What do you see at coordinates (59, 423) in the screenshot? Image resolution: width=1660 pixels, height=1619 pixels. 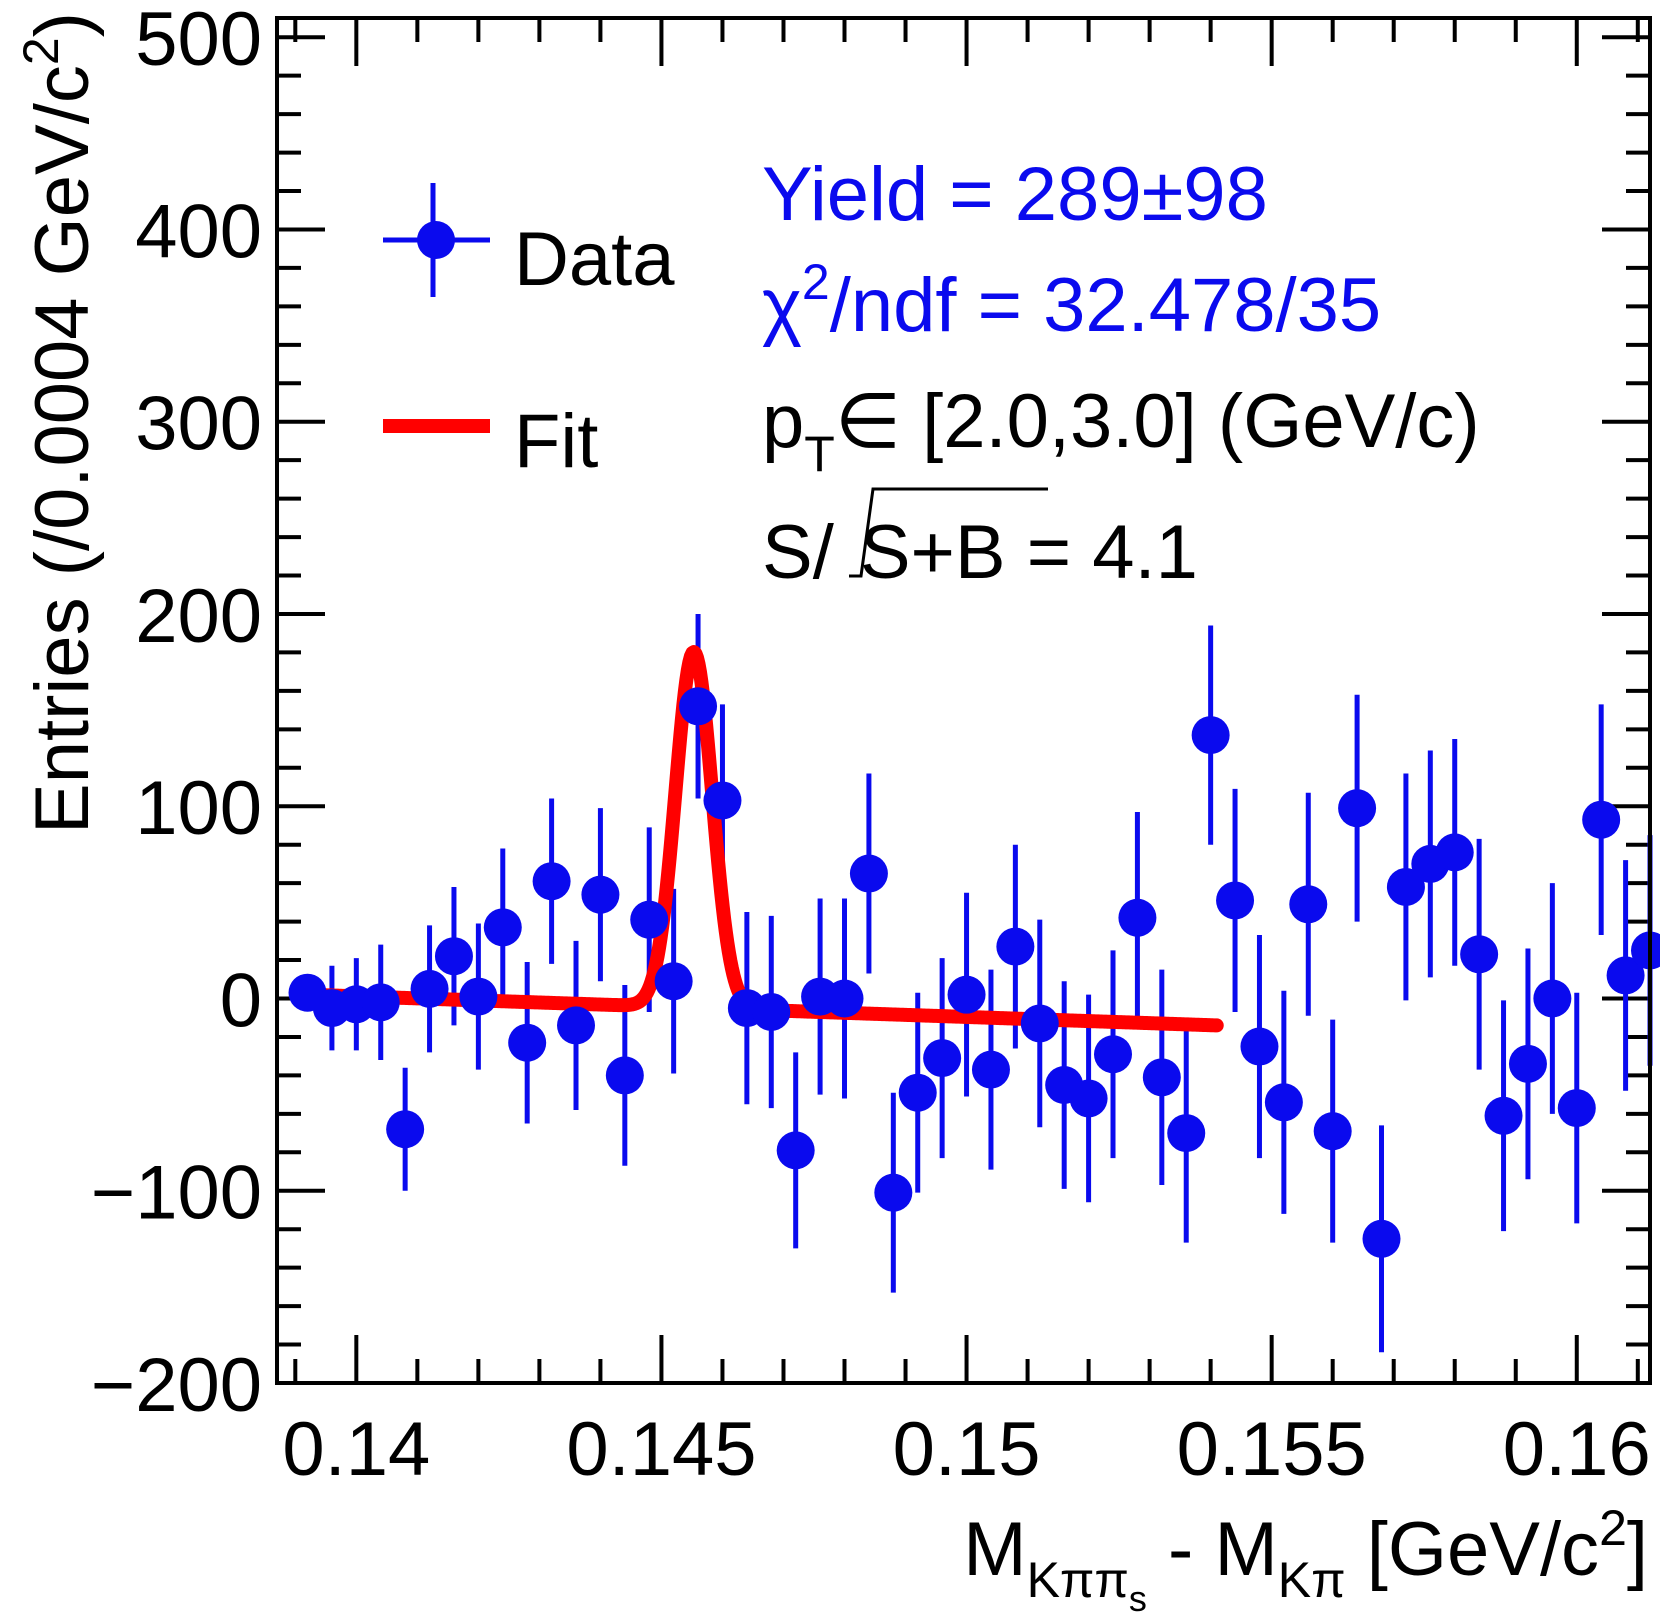 I see `y-axis-title: Entries (/0.0004 GeV/c2)` at bounding box center [59, 423].